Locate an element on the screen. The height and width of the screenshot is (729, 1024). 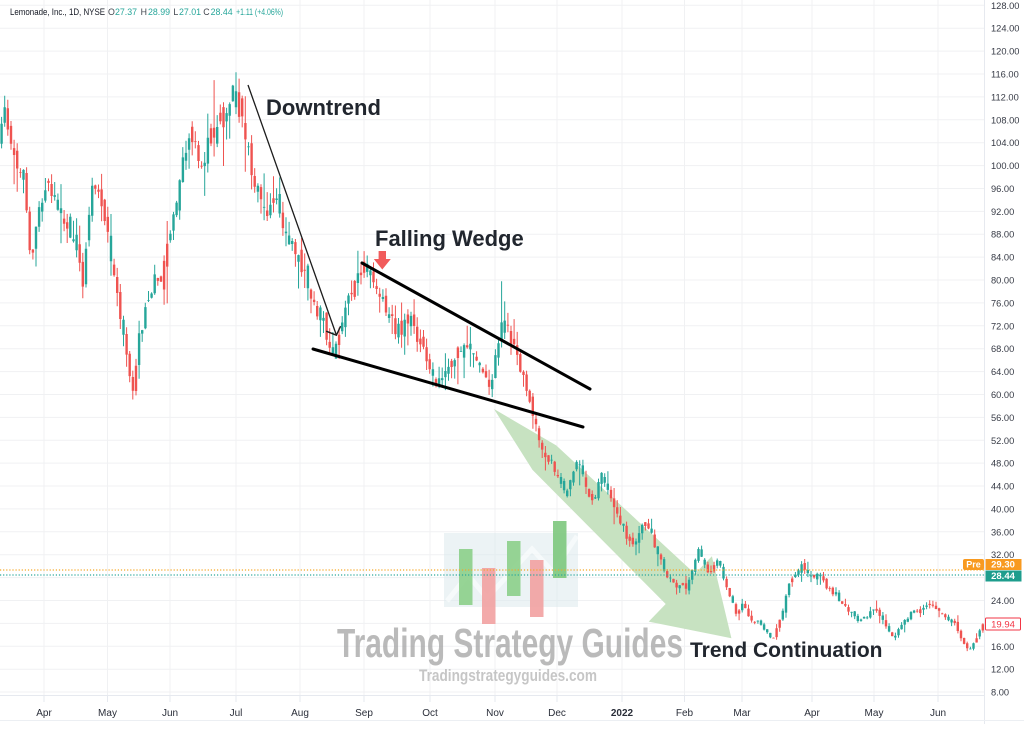
svg-text: 16.00 is located at coordinates (1002, 647).